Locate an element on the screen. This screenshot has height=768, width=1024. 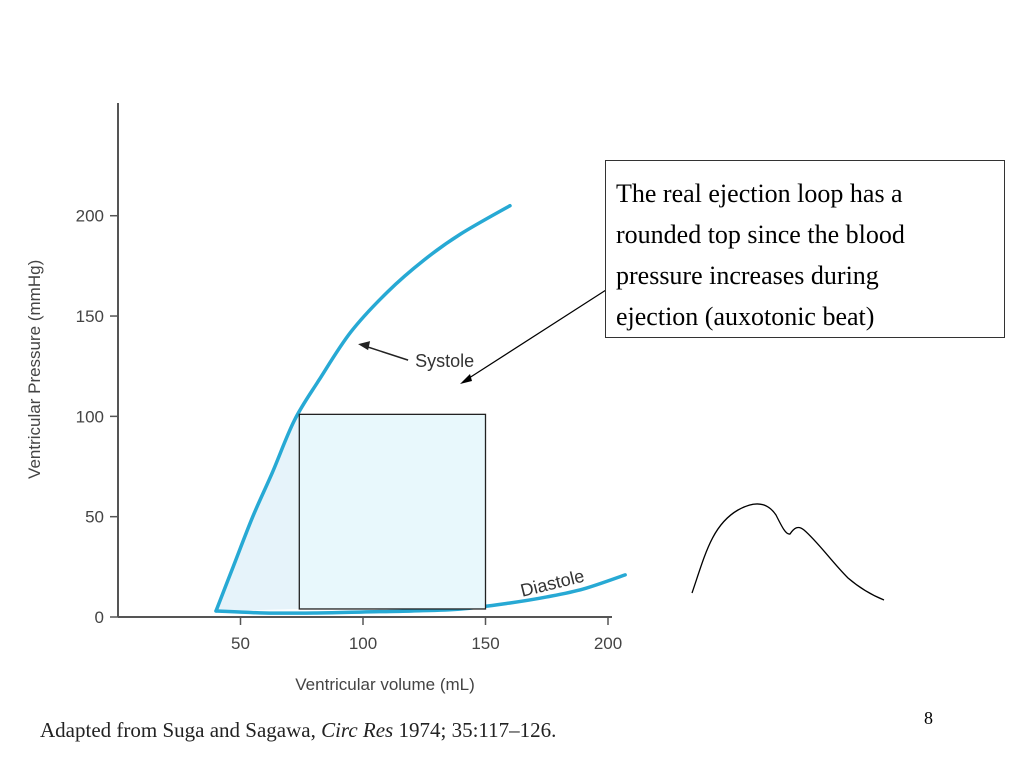
y-tick-label: 100 is located at coordinates (90, 416).